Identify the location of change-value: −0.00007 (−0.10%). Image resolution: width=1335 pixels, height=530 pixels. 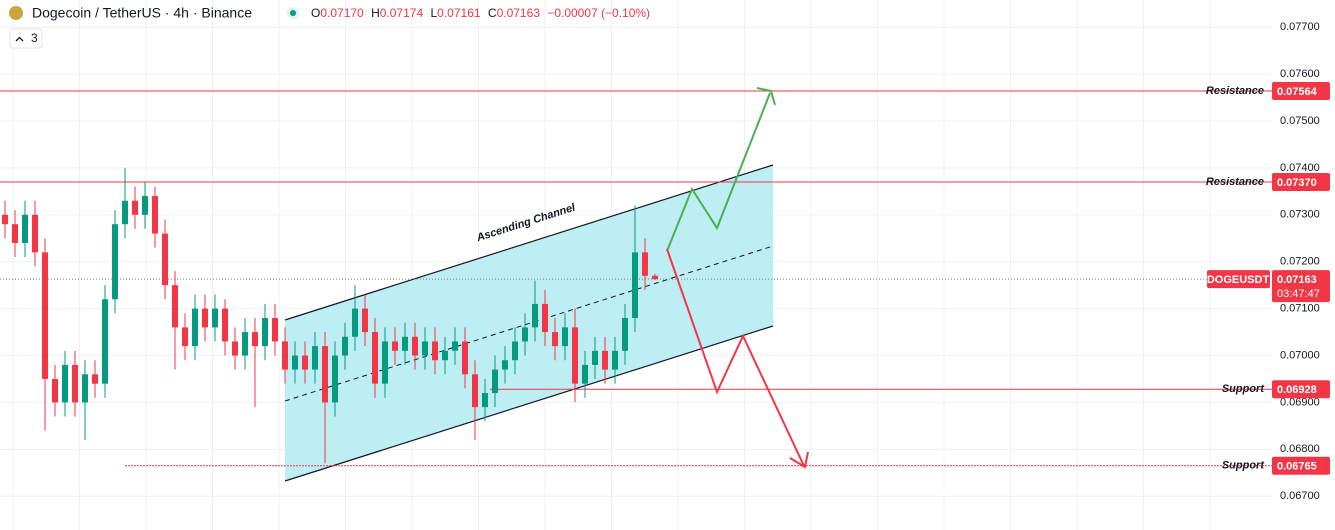
(598, 13).